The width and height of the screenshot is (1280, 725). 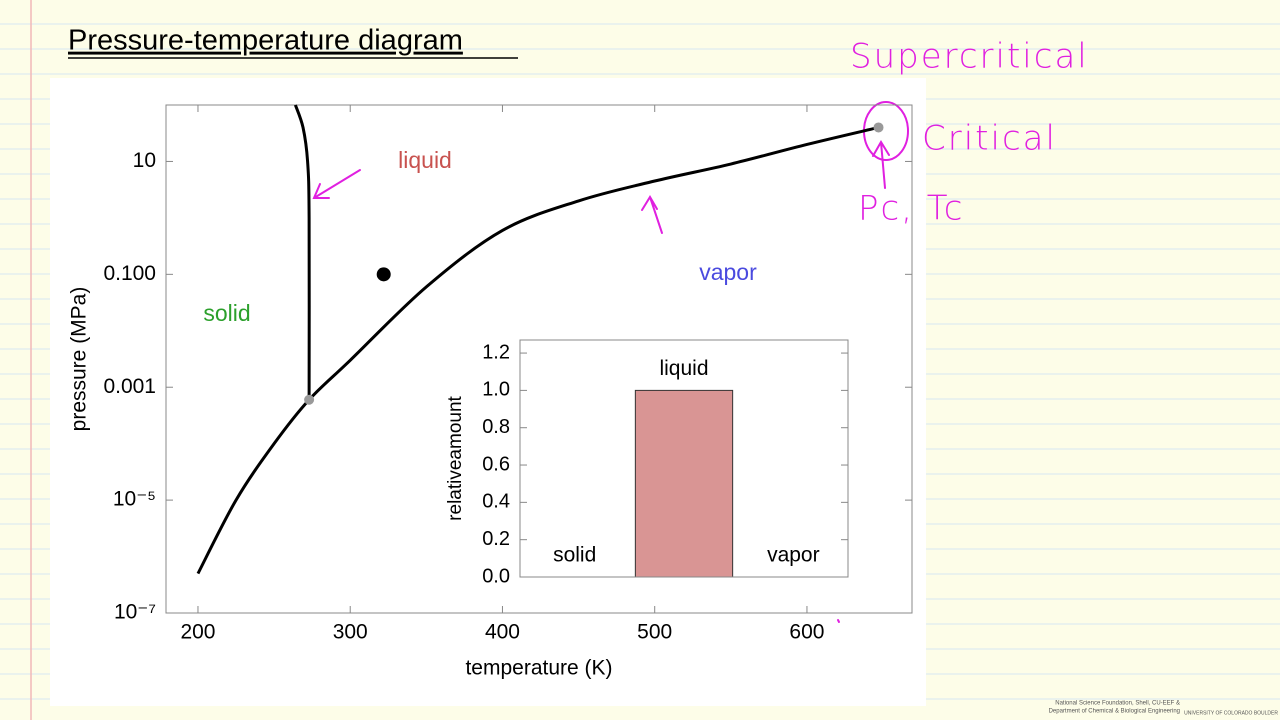 I want to click on phase-boundary, so click(x=302, y=252).